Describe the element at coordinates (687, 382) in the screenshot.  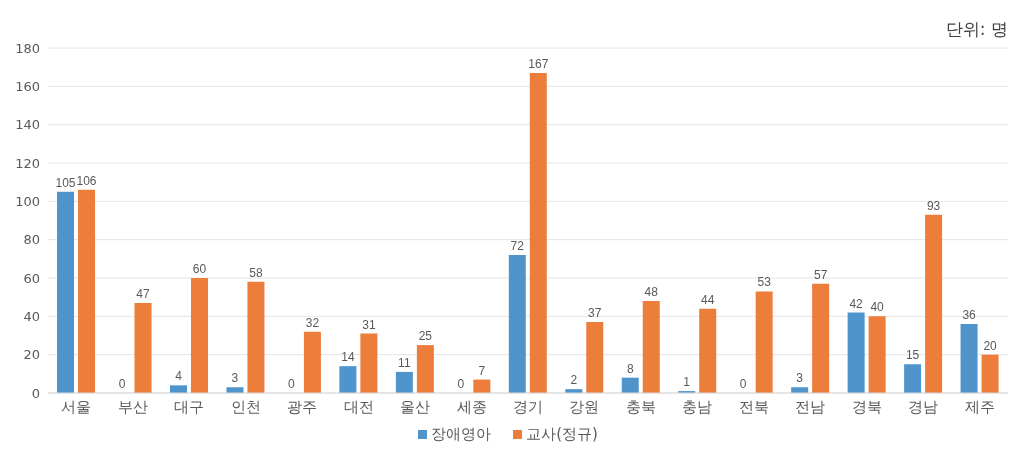
I see `data-label: 1` at that location.